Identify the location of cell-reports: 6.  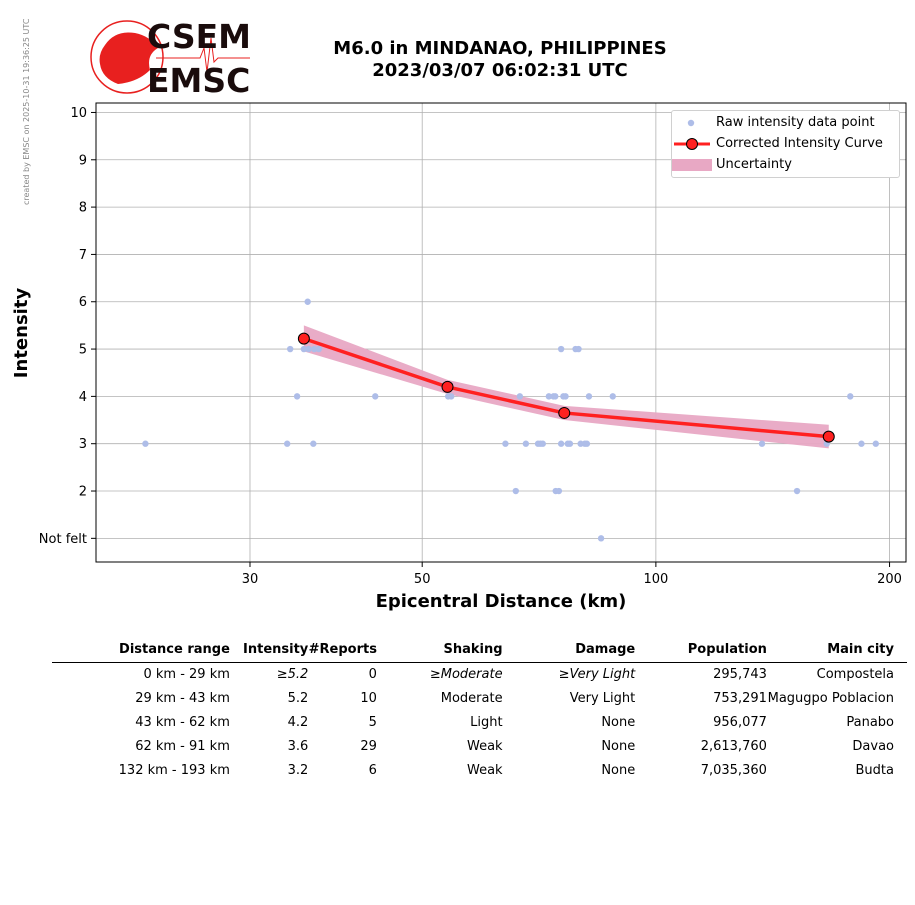
(372, 770).